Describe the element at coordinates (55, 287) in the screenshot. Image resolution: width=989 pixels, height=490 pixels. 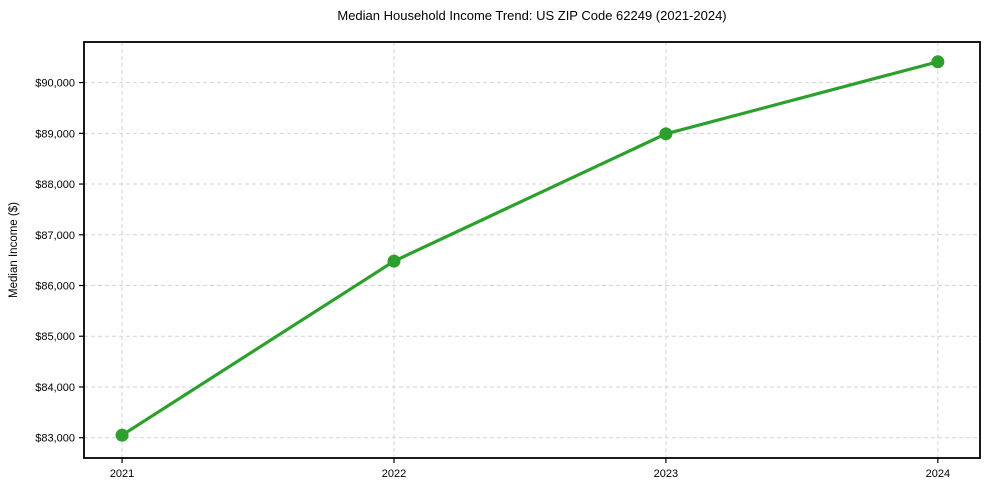
I see `y-tick-label: $86,000` at that location.